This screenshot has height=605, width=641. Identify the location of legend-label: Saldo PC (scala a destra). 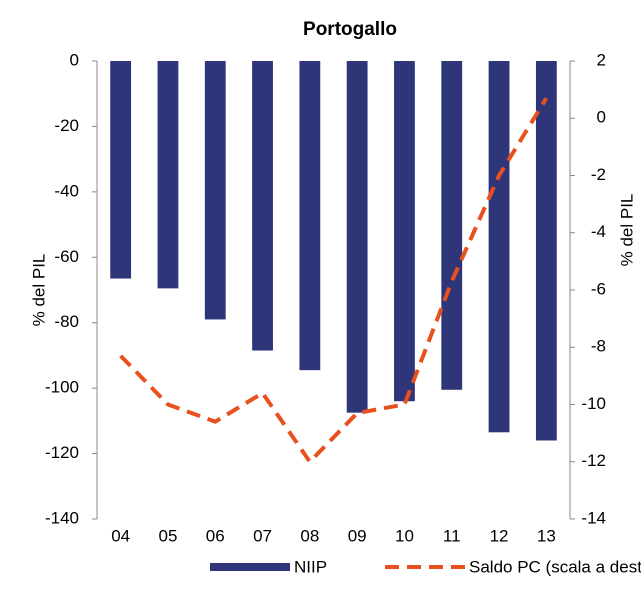
(555, 566).